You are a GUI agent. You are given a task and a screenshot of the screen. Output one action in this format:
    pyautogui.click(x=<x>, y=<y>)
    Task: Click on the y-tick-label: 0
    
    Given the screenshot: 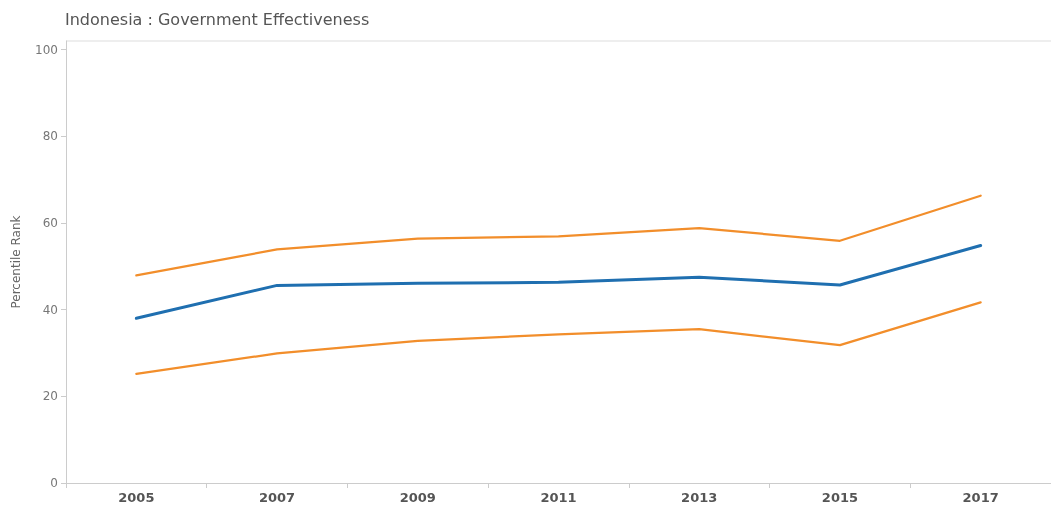 What is the action you would take?
    pyautogui.click(x=54, y=483)
    